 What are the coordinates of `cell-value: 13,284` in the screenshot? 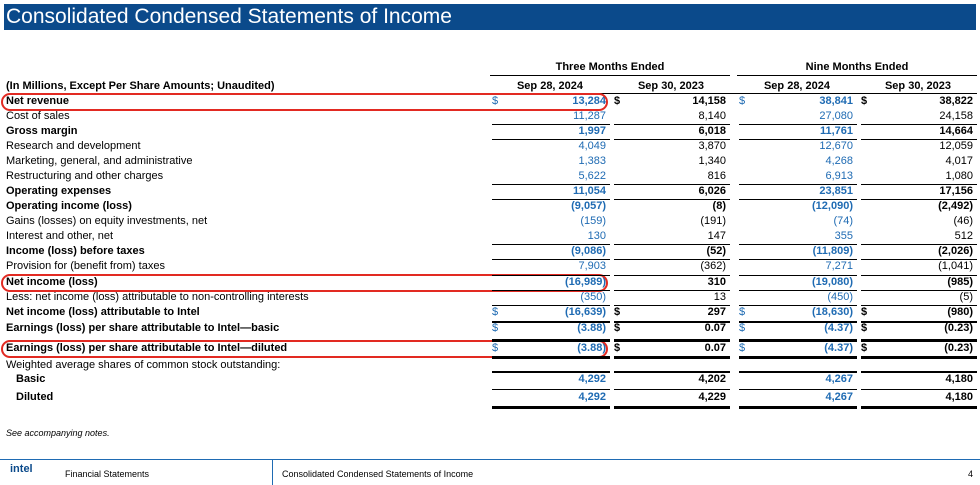 It's located at (589, 101).